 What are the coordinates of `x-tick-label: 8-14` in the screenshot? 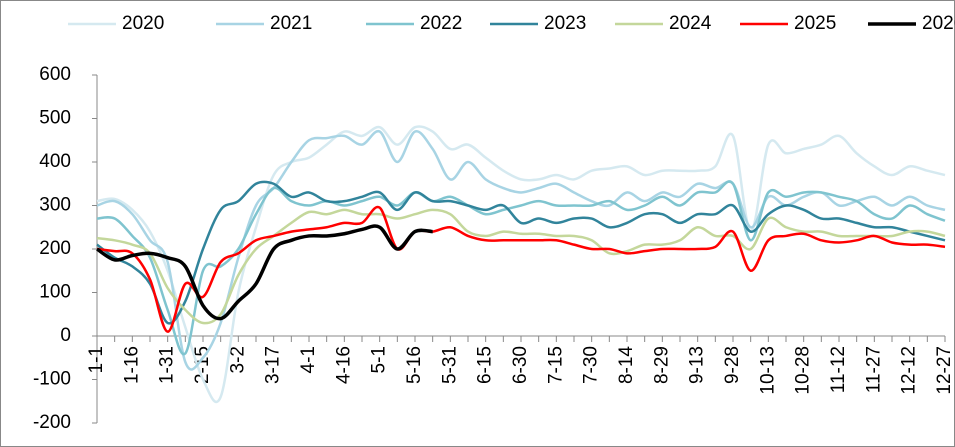 It's located at (626, 365).